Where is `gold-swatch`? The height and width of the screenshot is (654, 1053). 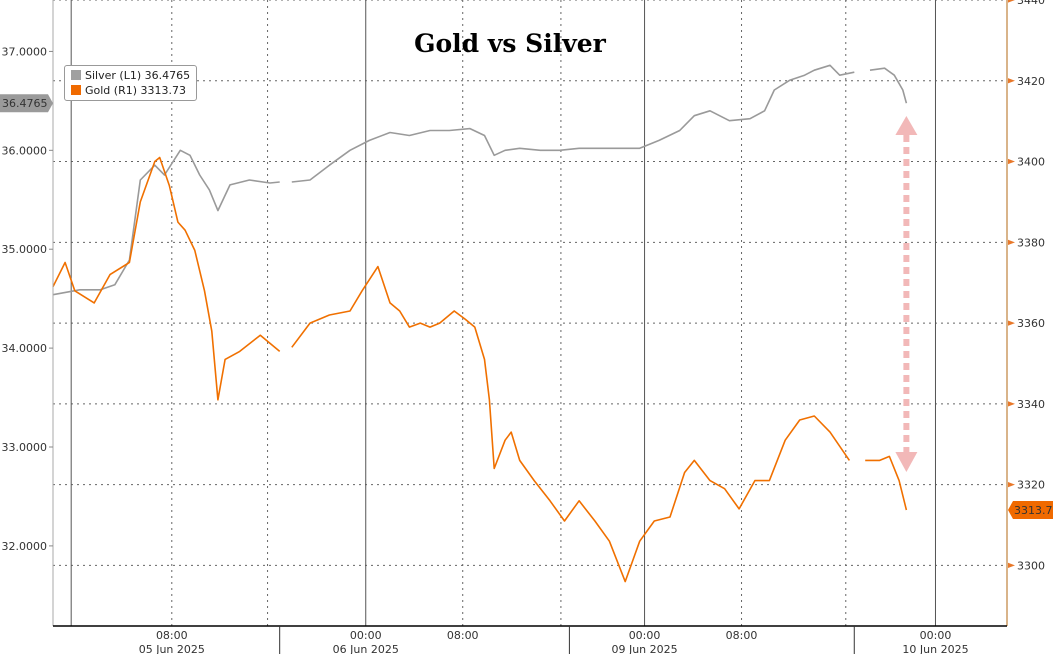 gold-swatch is located at coordinates (76, 90).